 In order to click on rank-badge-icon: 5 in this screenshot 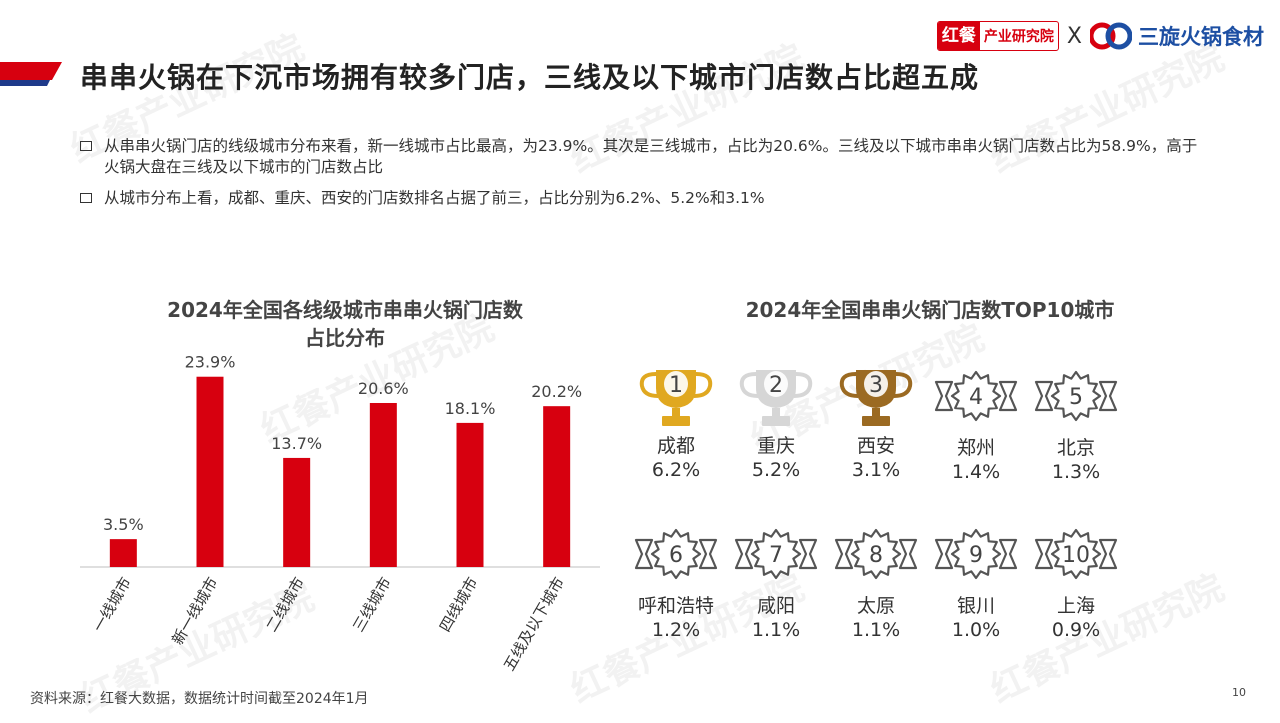, I will do `click(1076, 396)`.